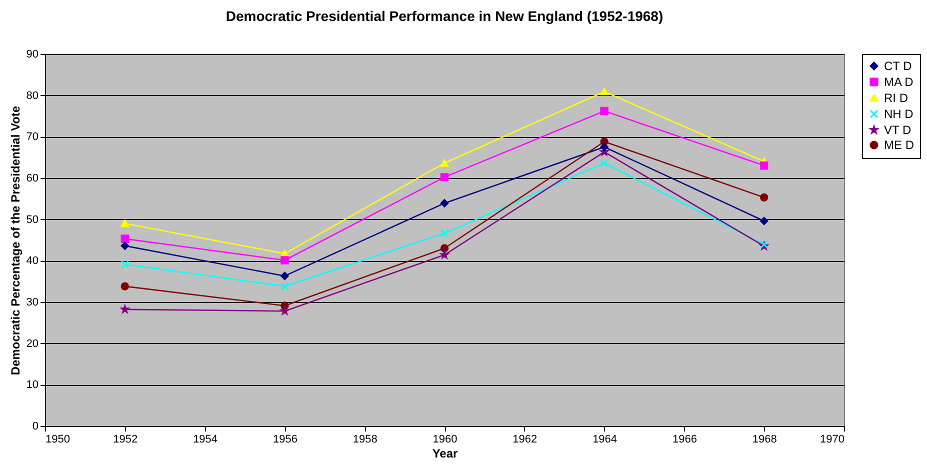 The width and height of the screenshot is (927, 465). Describe the element at coordinates (899, 82) in the screenshot. I see `legend-label: MA D` at that location.